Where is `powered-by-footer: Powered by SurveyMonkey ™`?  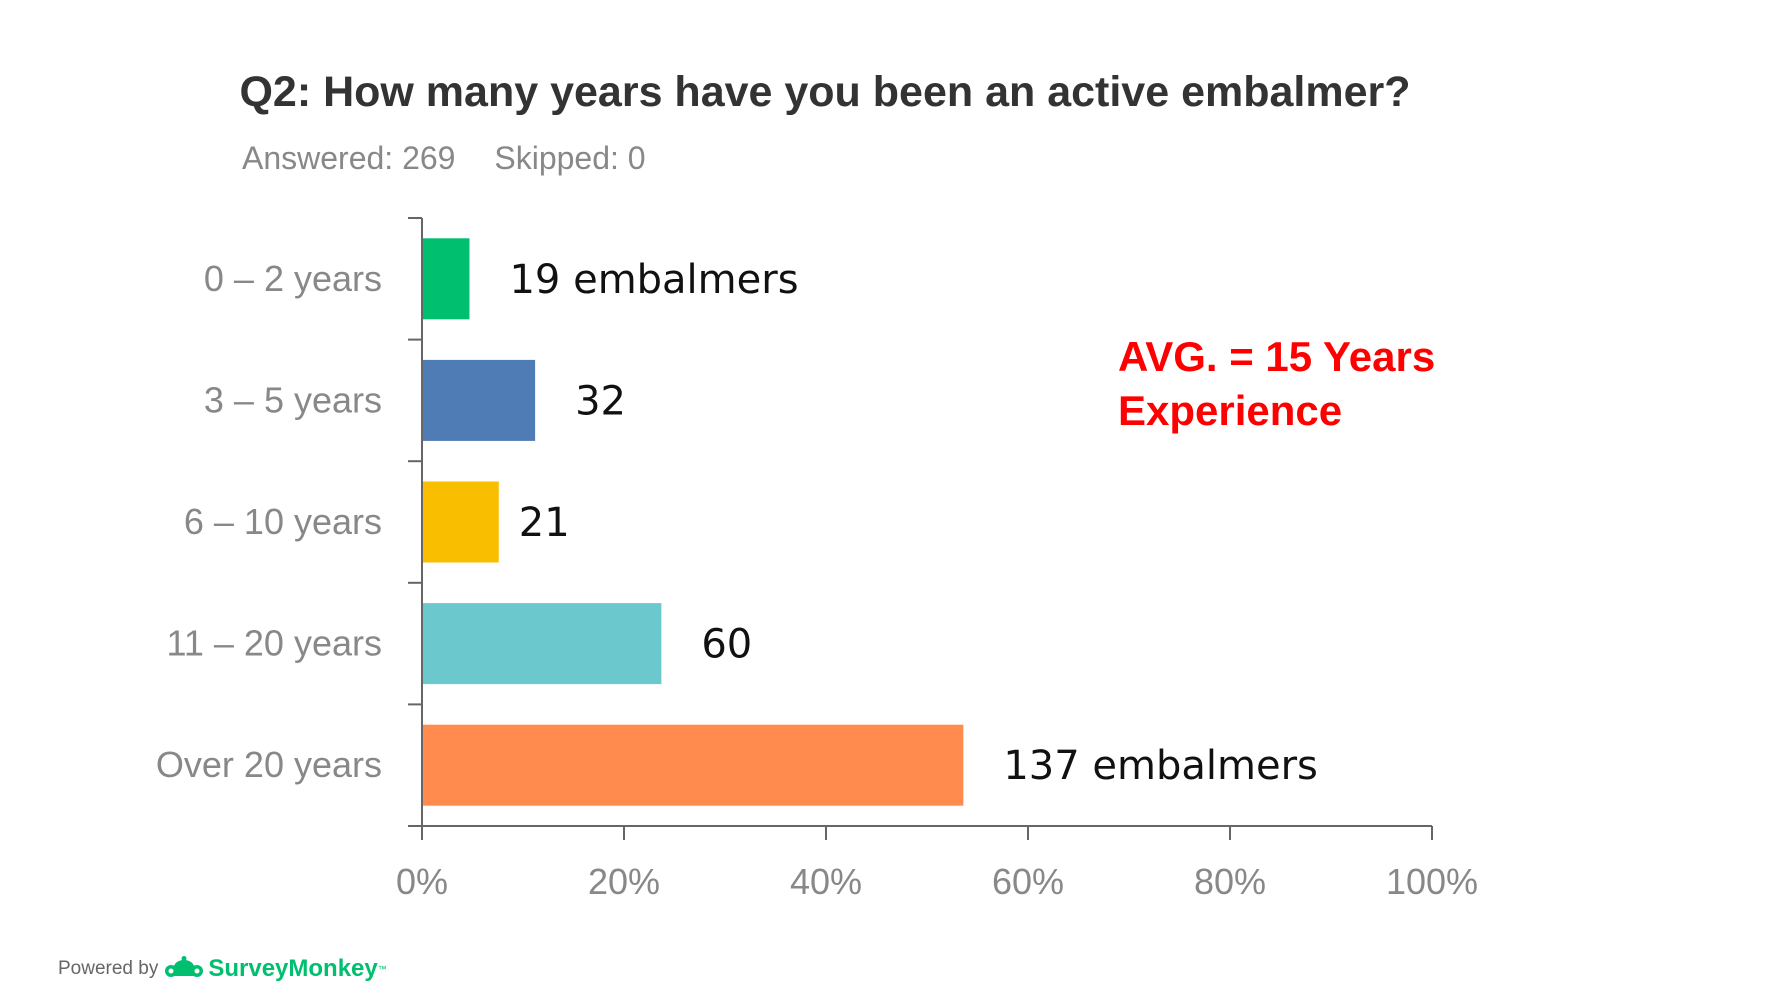 powered-by-footer: Powered by SurveyMonkey ™ is located at coordinates (222, 969).